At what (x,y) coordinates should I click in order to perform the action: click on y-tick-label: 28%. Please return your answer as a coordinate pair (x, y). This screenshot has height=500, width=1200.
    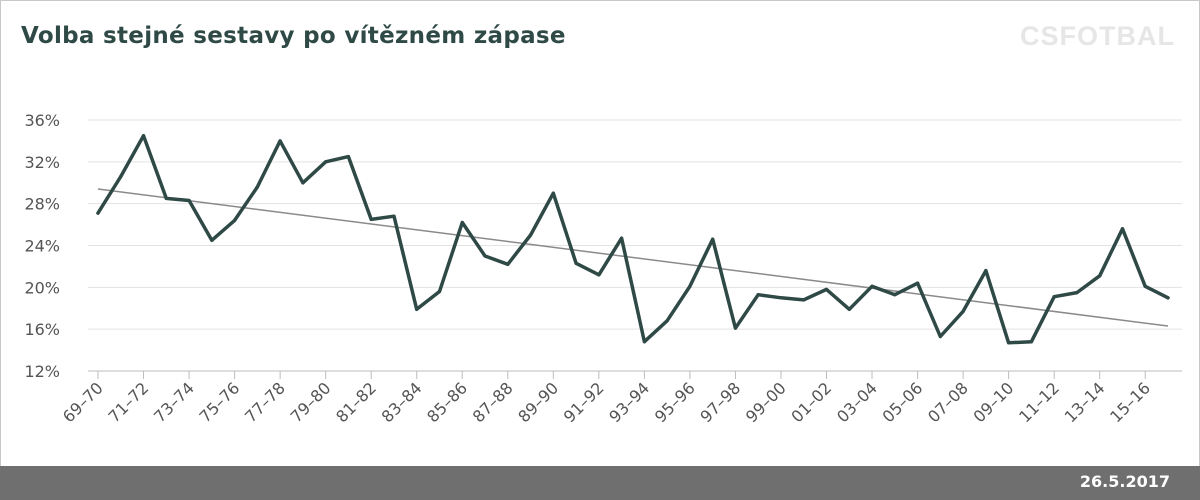
    Looking at the image, I should click on (42, 204).